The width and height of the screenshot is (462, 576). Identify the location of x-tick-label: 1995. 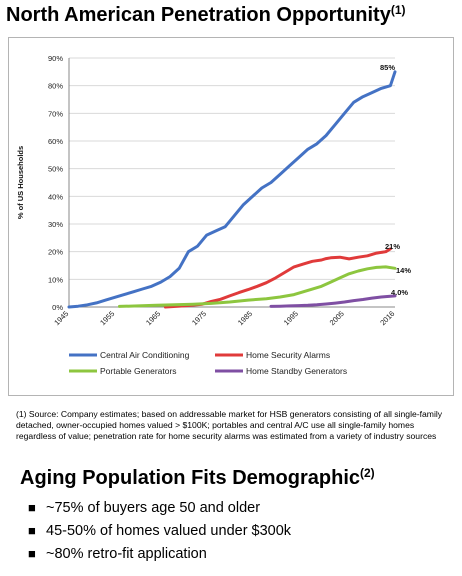
(291, 318).